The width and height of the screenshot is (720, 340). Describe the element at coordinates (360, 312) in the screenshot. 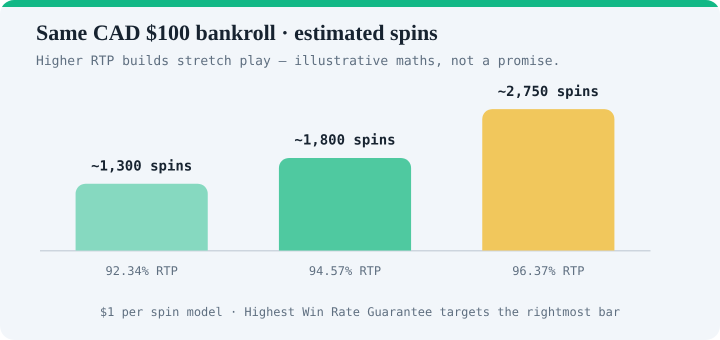

I see `text: $1 per spin model · Highest Win Rate Guarantee targets the rightmost bar` at that location.